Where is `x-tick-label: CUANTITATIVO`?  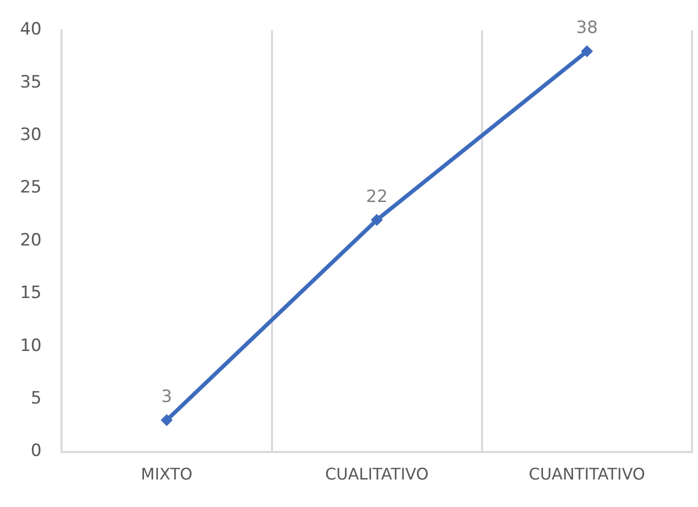
x-tick-label: CUANTITATIVO is located at coordinates (587, 474).